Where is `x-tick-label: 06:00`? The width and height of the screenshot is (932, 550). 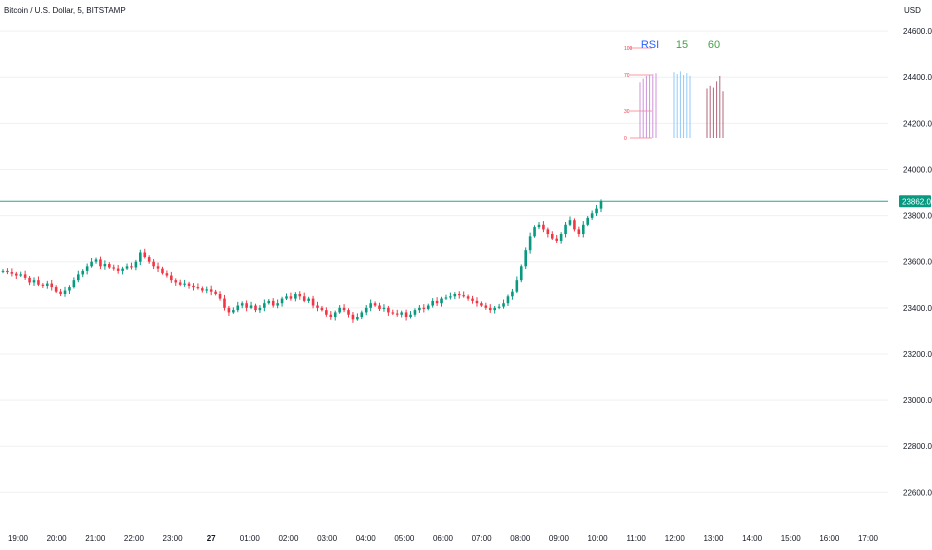 x-tick-label: 06:00 is located at coordinates (443, 538).